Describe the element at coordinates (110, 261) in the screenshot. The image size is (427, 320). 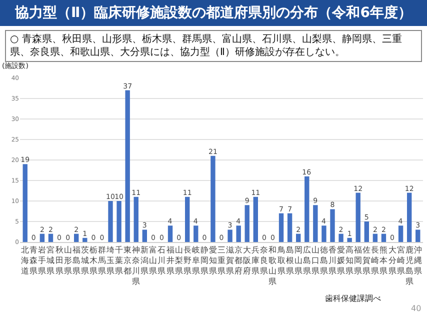
I see `x-tick-label: 埼玉県` at that location.